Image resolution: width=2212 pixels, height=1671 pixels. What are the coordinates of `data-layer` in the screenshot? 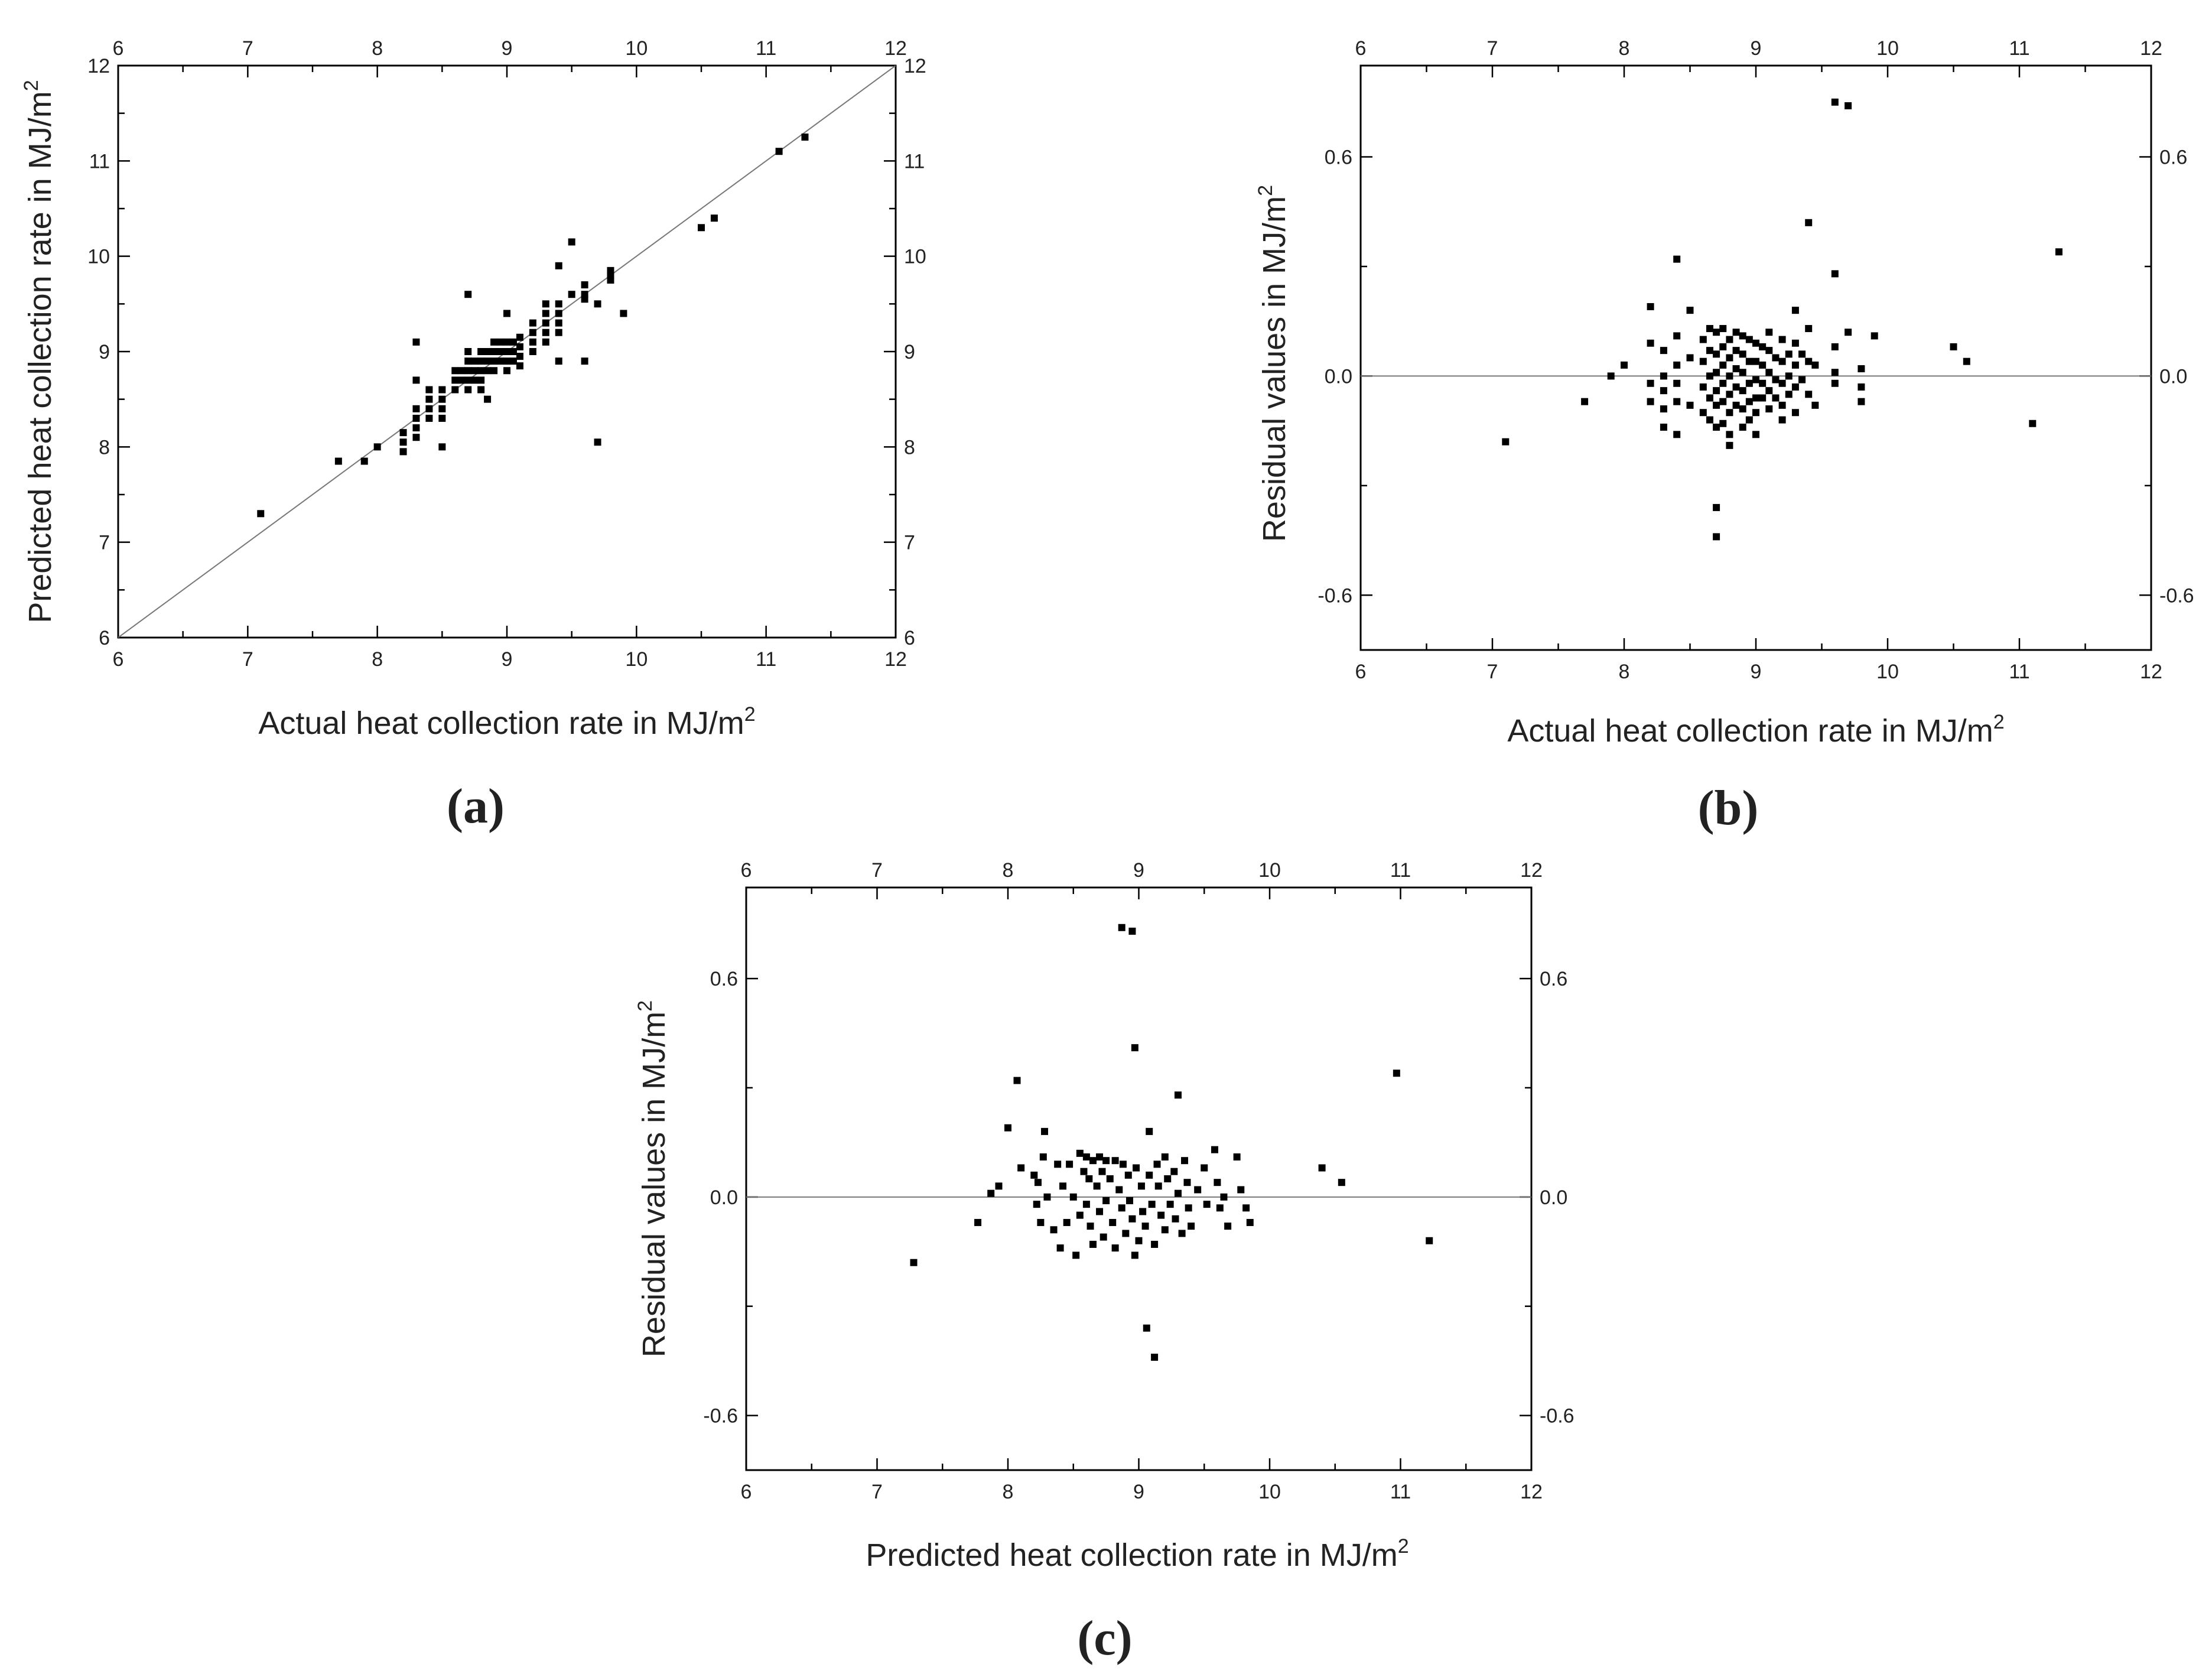 It's located at (1138, 1142).